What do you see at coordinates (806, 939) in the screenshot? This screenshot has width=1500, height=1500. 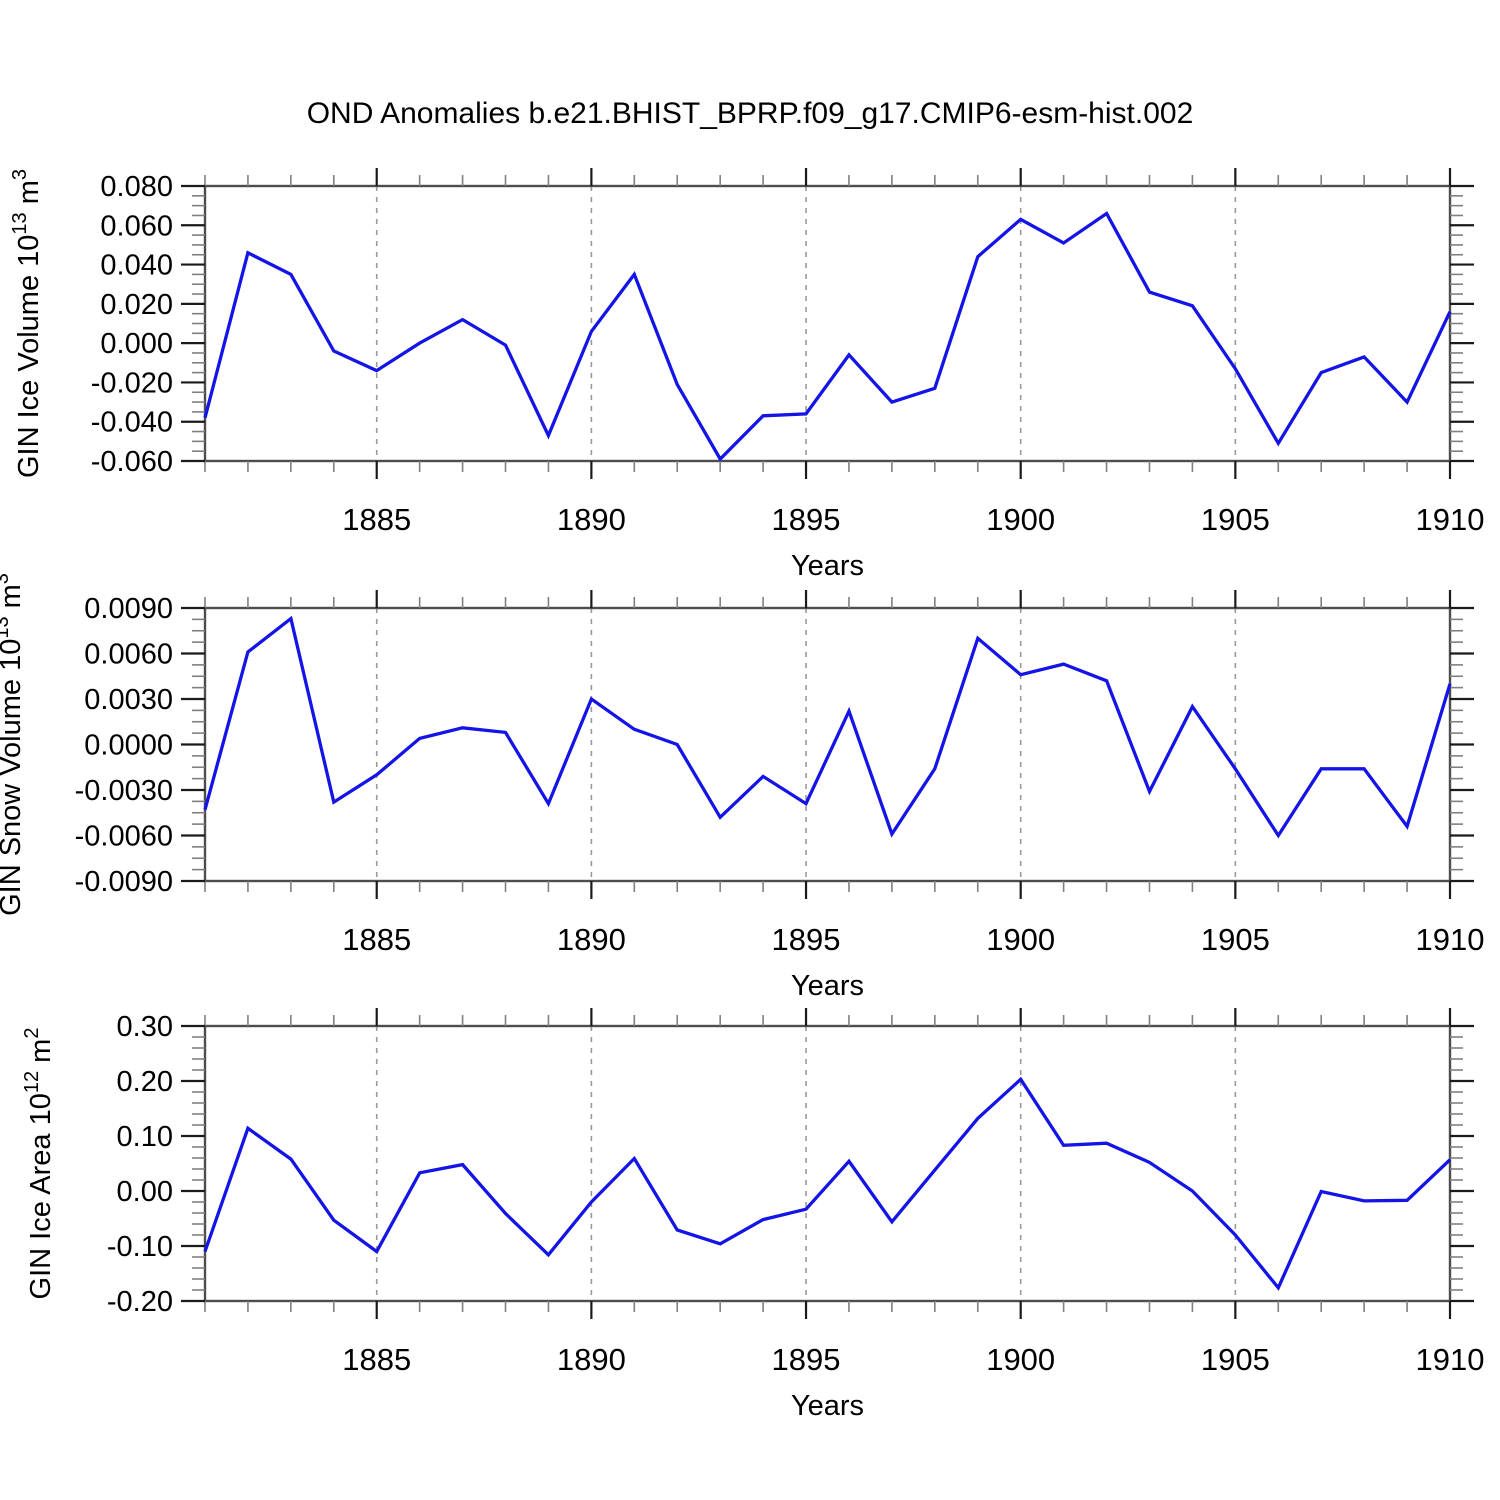 I see `panel-2-x-tick-label: 1895` at bounding box center [806, 939].